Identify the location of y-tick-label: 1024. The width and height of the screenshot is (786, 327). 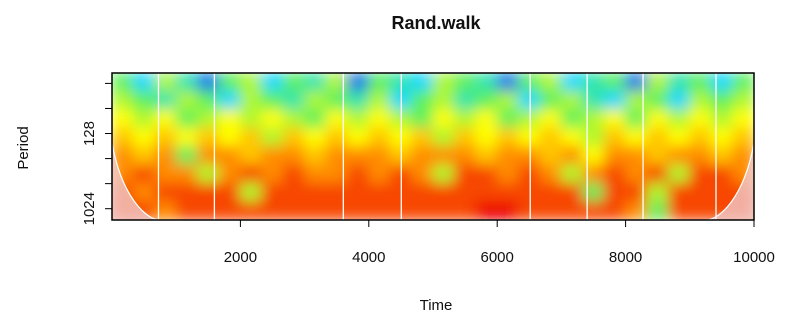
(89, 208).